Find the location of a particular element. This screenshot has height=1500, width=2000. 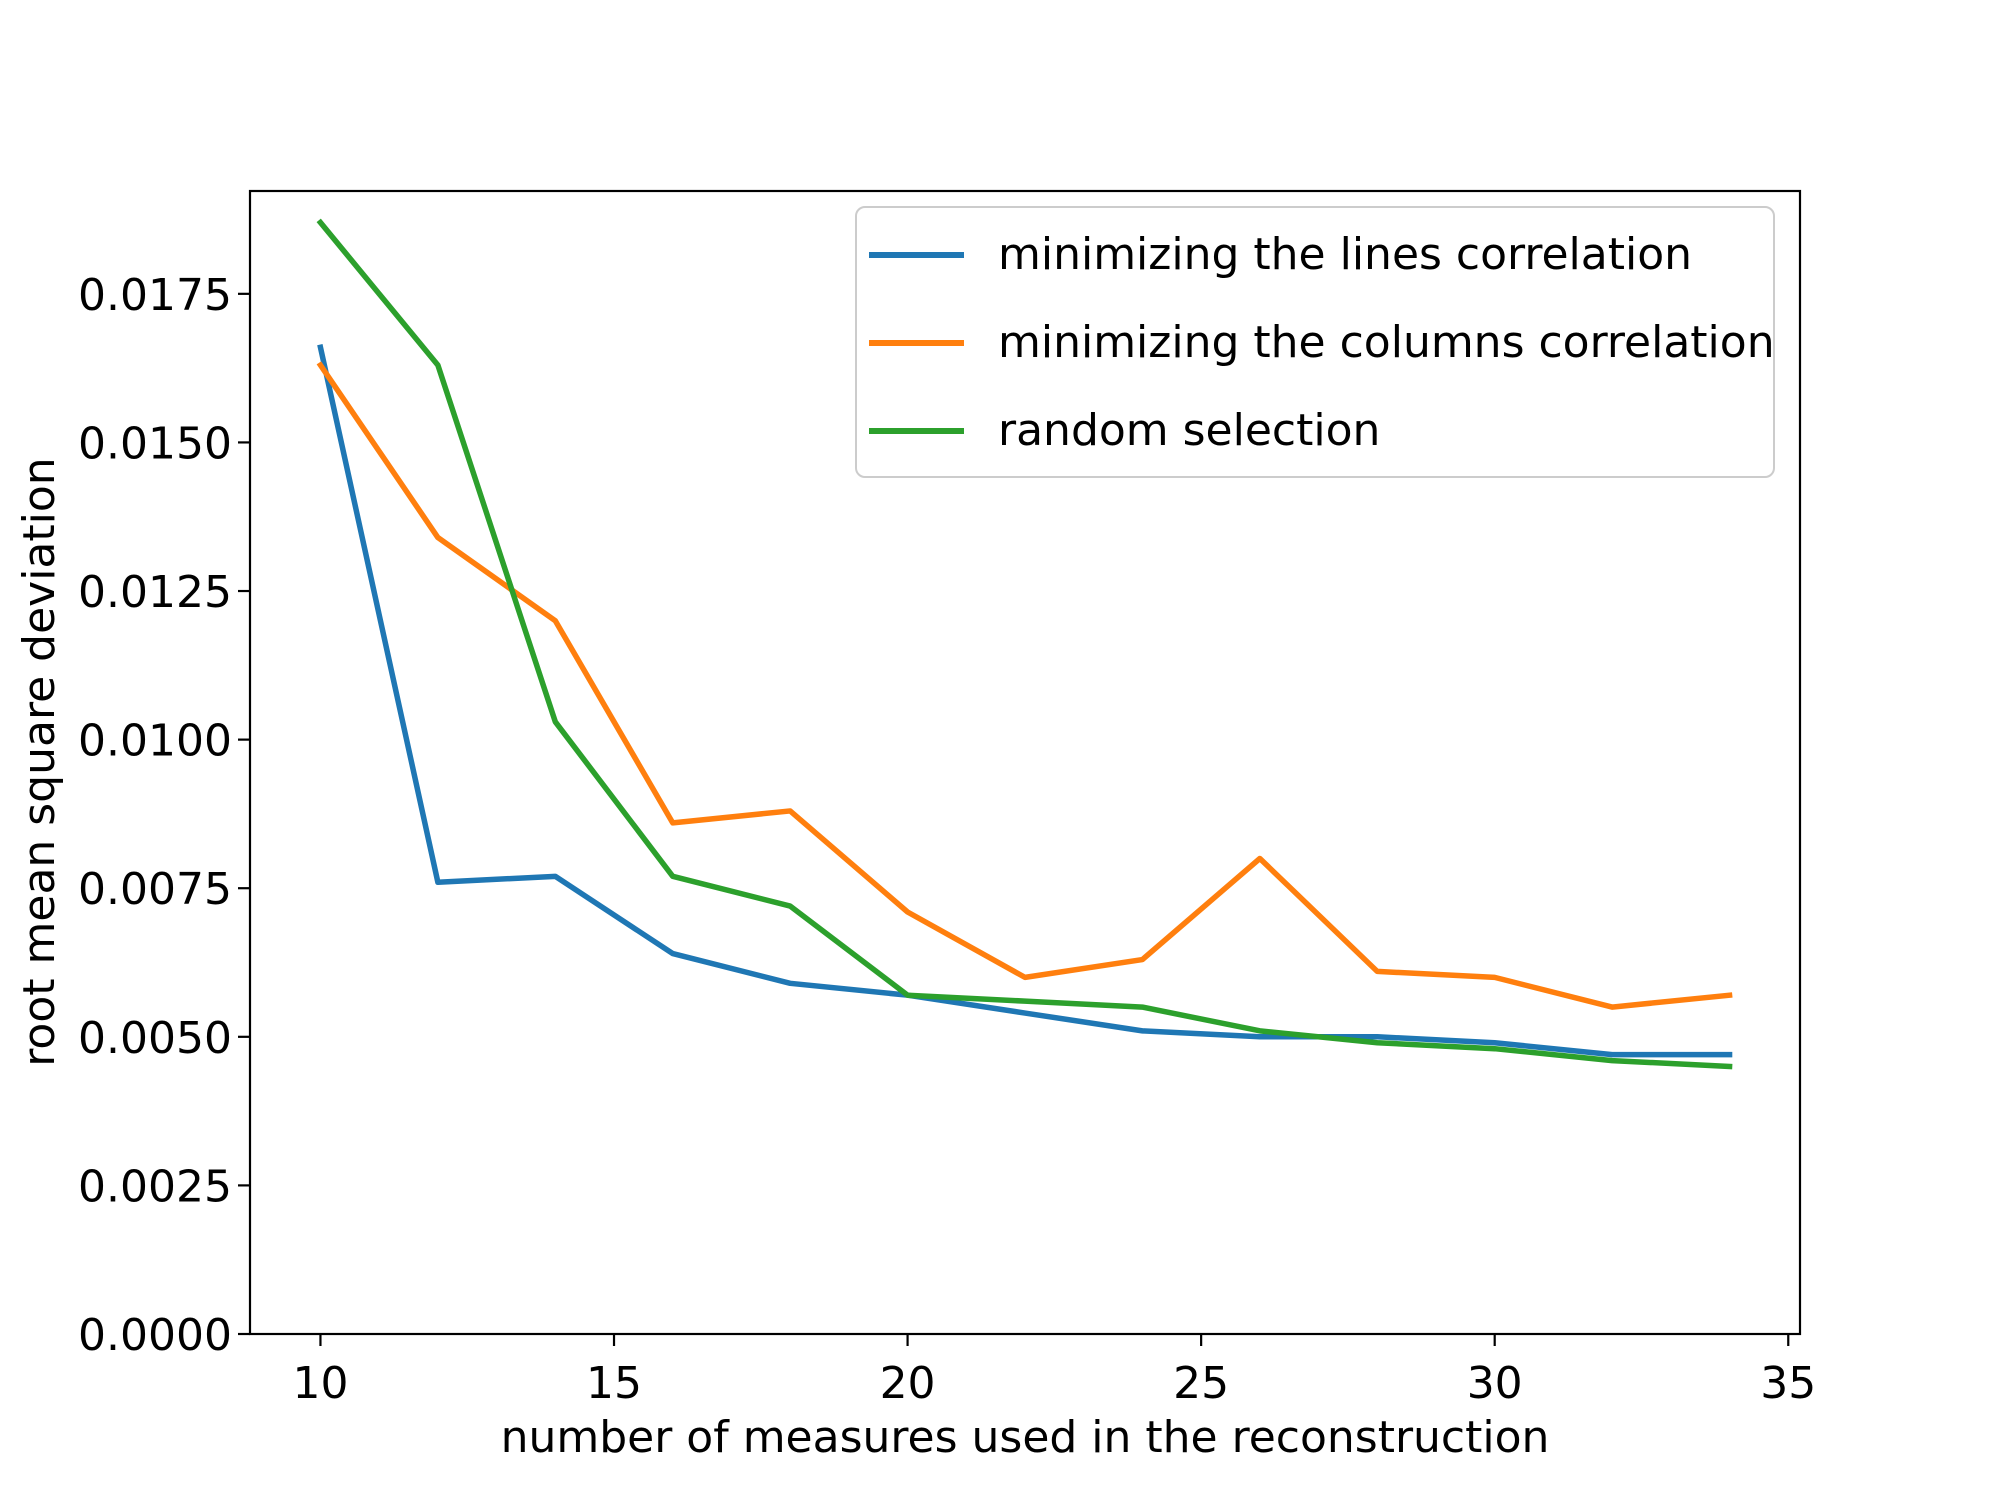

legend-entry-2: random selection is located at coordinates (1321, 431).